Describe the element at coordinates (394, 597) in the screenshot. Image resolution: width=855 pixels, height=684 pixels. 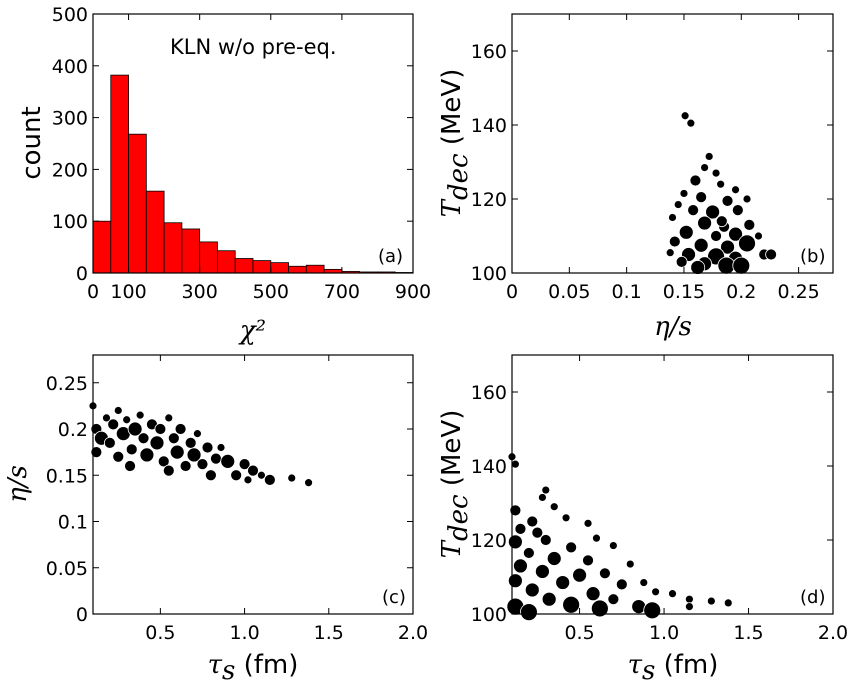
I see `panel-c-label: (c)` at that location.